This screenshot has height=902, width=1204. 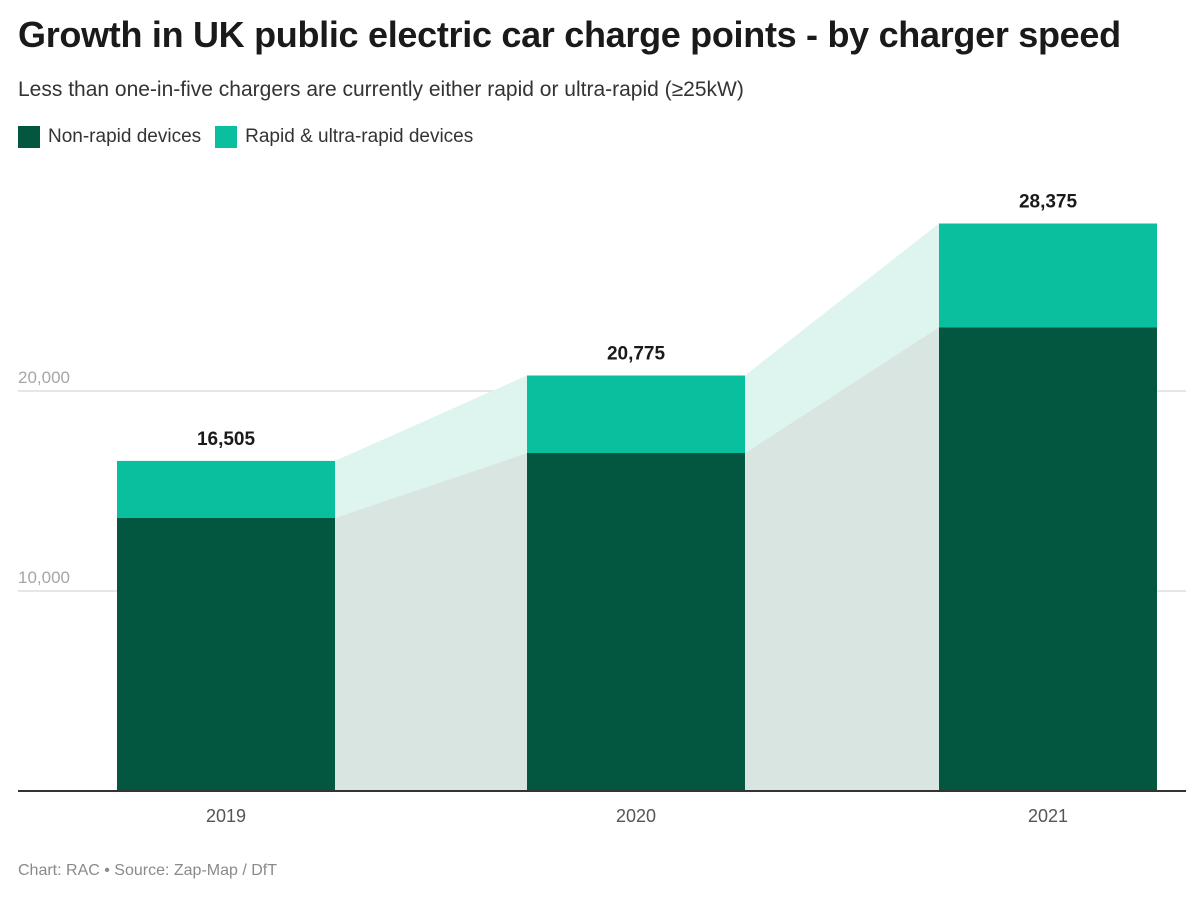 What do you see at coordinates (148, 870) in the screenshot?
I see `chart-footer: Chart: RAC • Source: Zap-Map / DfT` at bounding box center [148, 870].